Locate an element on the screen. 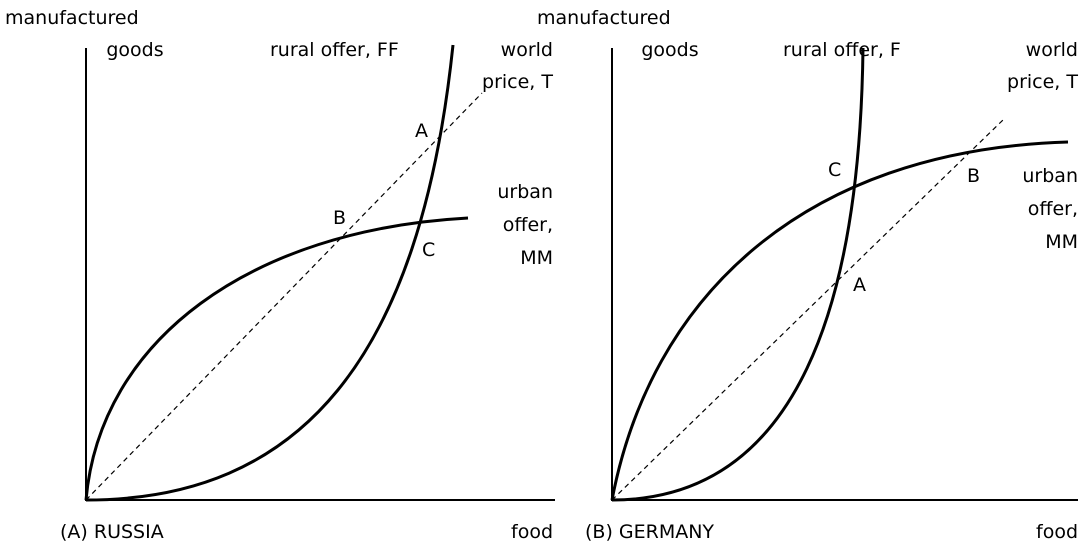 This screenshot has height=550, width=1083. caption: (B) GERMANY is located at coordinates (649, 532).